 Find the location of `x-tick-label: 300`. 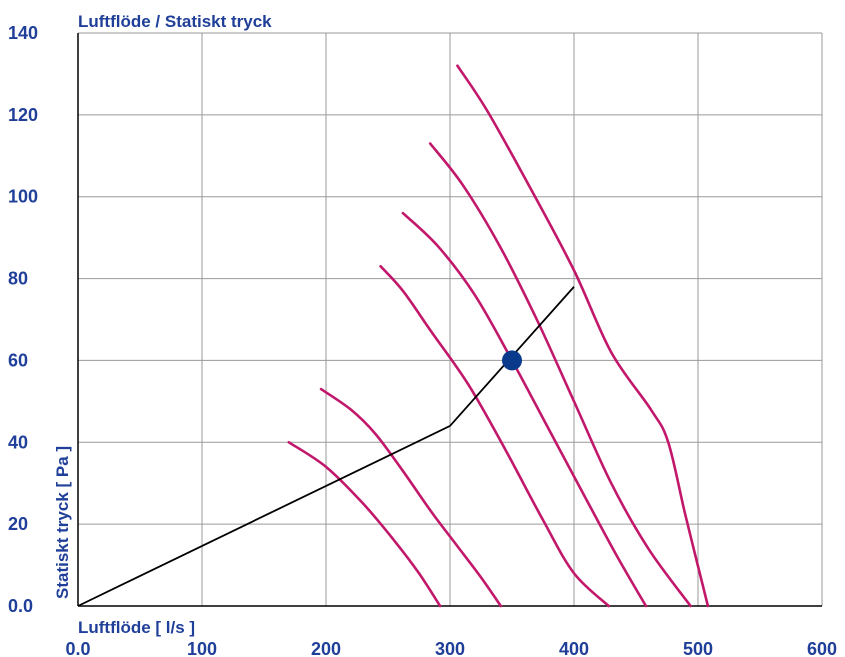

x-tick-label: 300 is located at coordinates (450, 648).